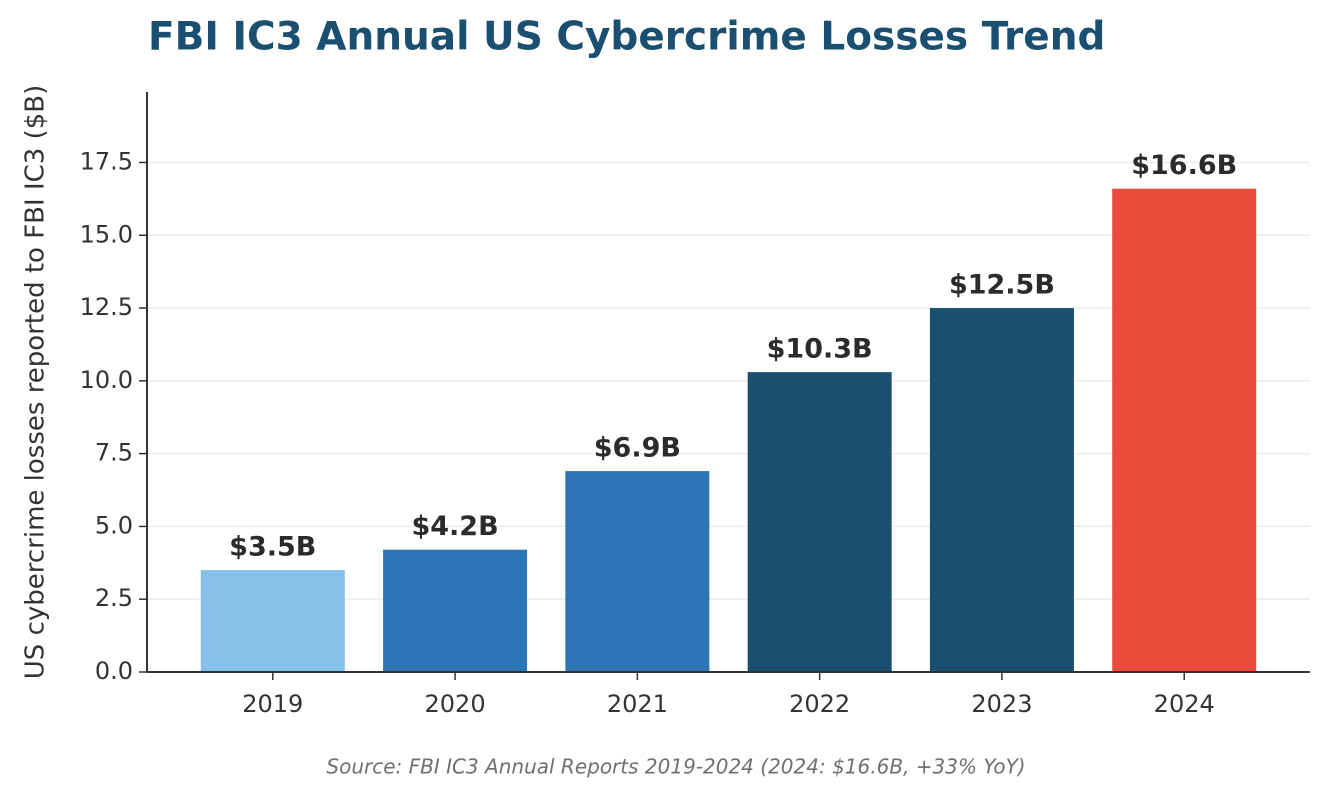 The image size is (1331, 800). Describe the element at coordinates (1184, 165) in the screenshot. I see `data-label: $16.6B` at that location.